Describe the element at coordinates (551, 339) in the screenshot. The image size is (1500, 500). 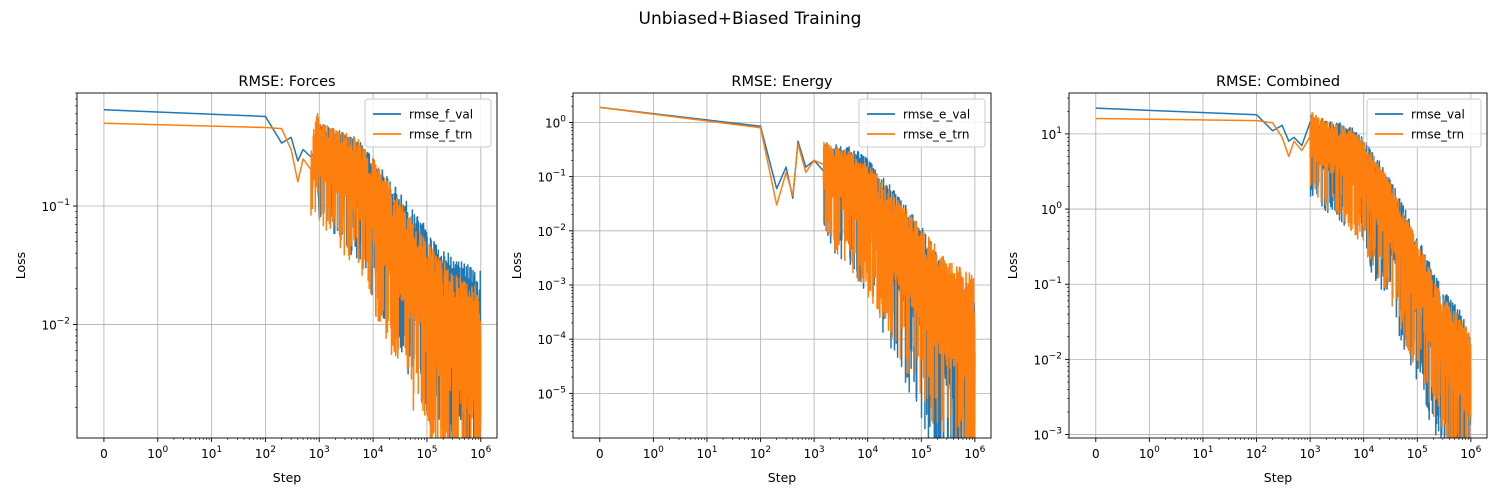
I see `y-tick-label: 10⁻⁴` at that location.